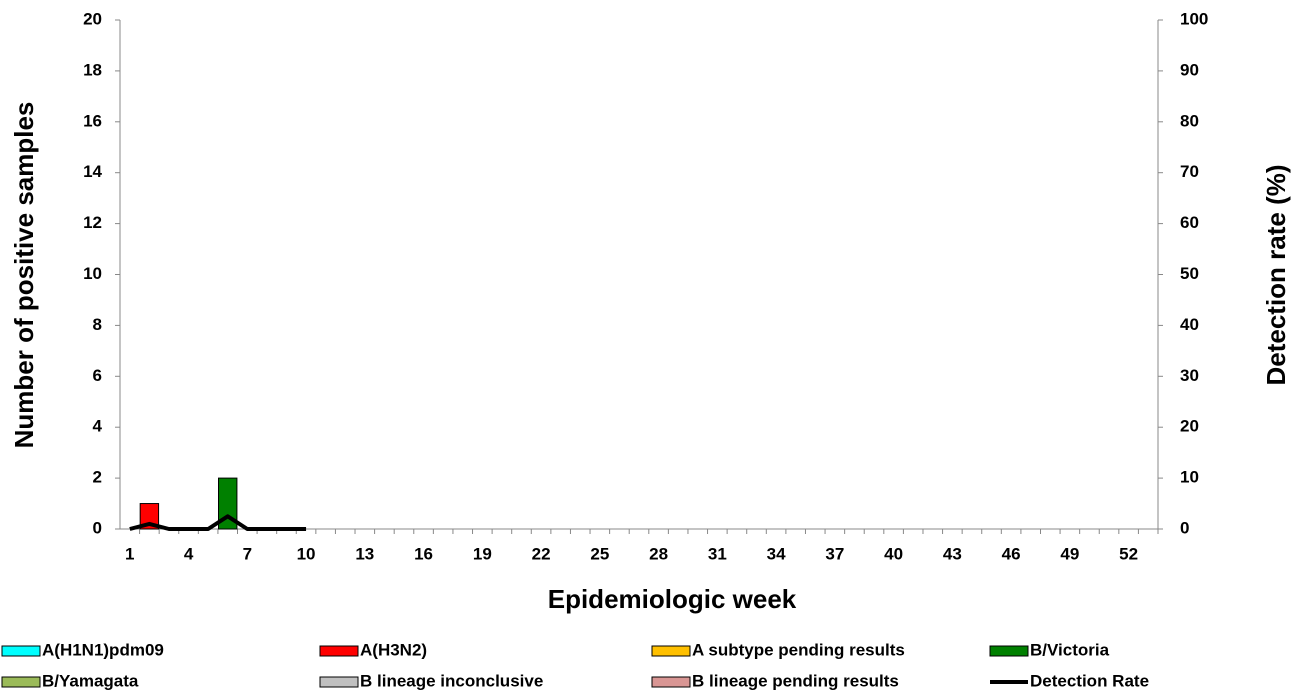 The image size is (1296, 690). Describe the element at coordinates (451, 680) in the screenshot. I see `legend-label: B lineage inconclusive` at that location.